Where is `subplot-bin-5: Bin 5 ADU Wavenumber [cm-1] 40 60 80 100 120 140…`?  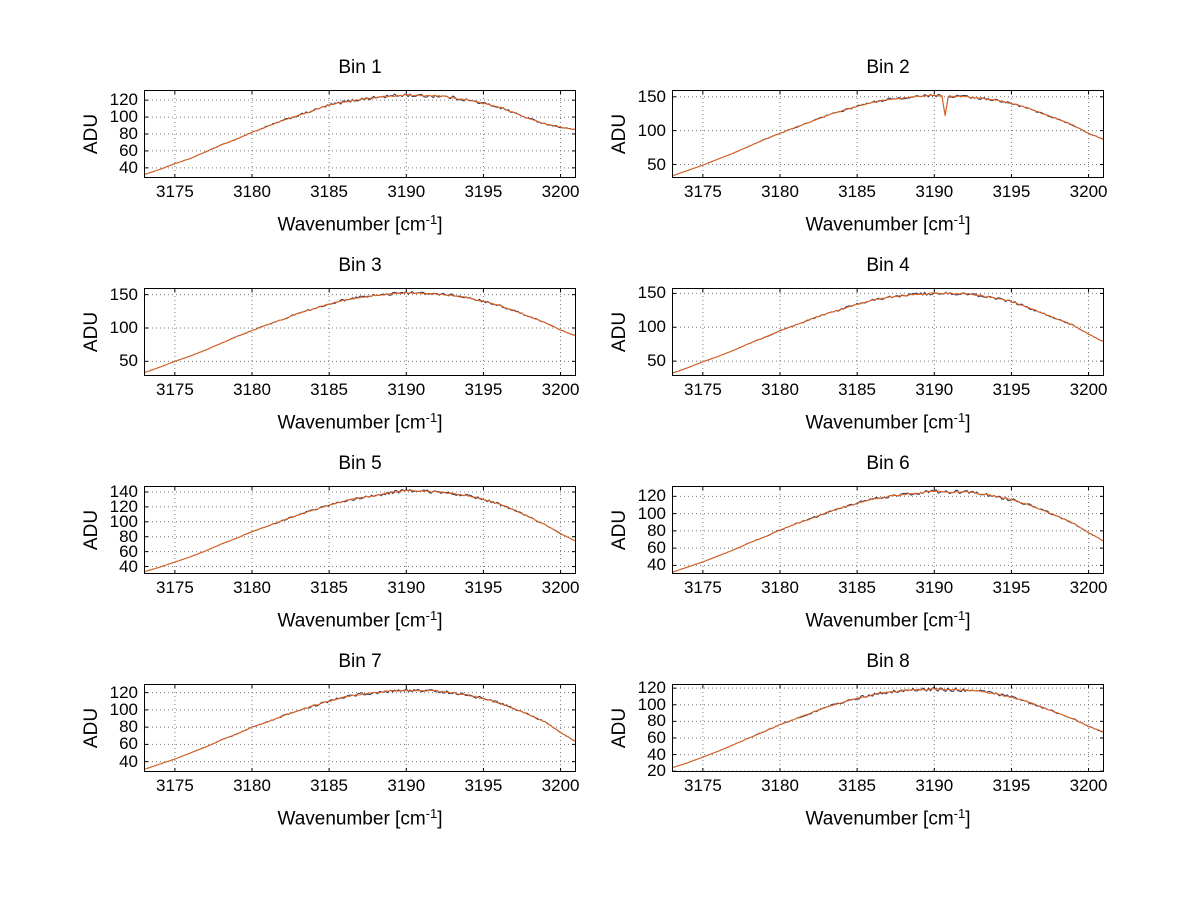
subplot-bin-5: Bin 5 ADU Wavenumber [cm-1] 40 60 80 100 120 140… is located at coordinates (330, 542).